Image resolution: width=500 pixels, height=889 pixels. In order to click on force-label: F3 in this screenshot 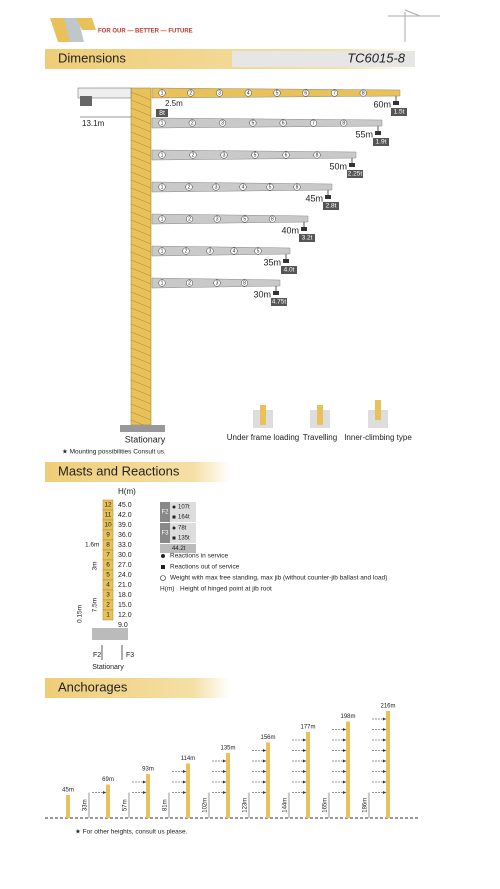, I will do `click(165, 534)`.